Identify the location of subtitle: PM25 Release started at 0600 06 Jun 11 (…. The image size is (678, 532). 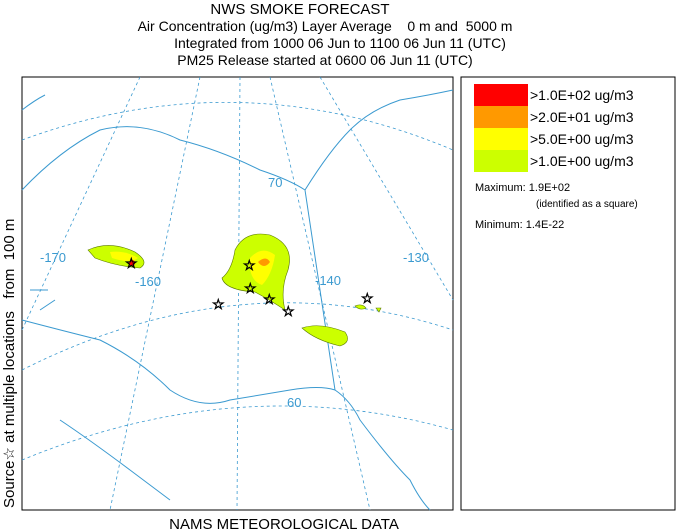
(324, 60).